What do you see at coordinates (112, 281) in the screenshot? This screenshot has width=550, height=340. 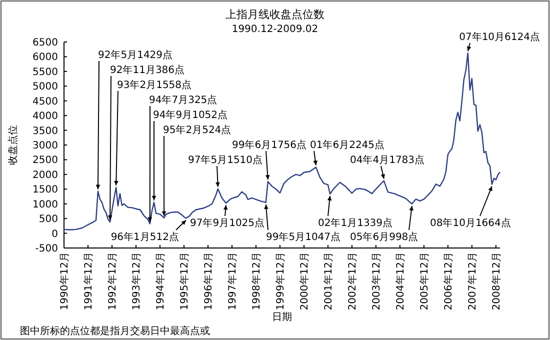 I see `x-tick-label: 1992年12月` at bounding box center [112, 281].